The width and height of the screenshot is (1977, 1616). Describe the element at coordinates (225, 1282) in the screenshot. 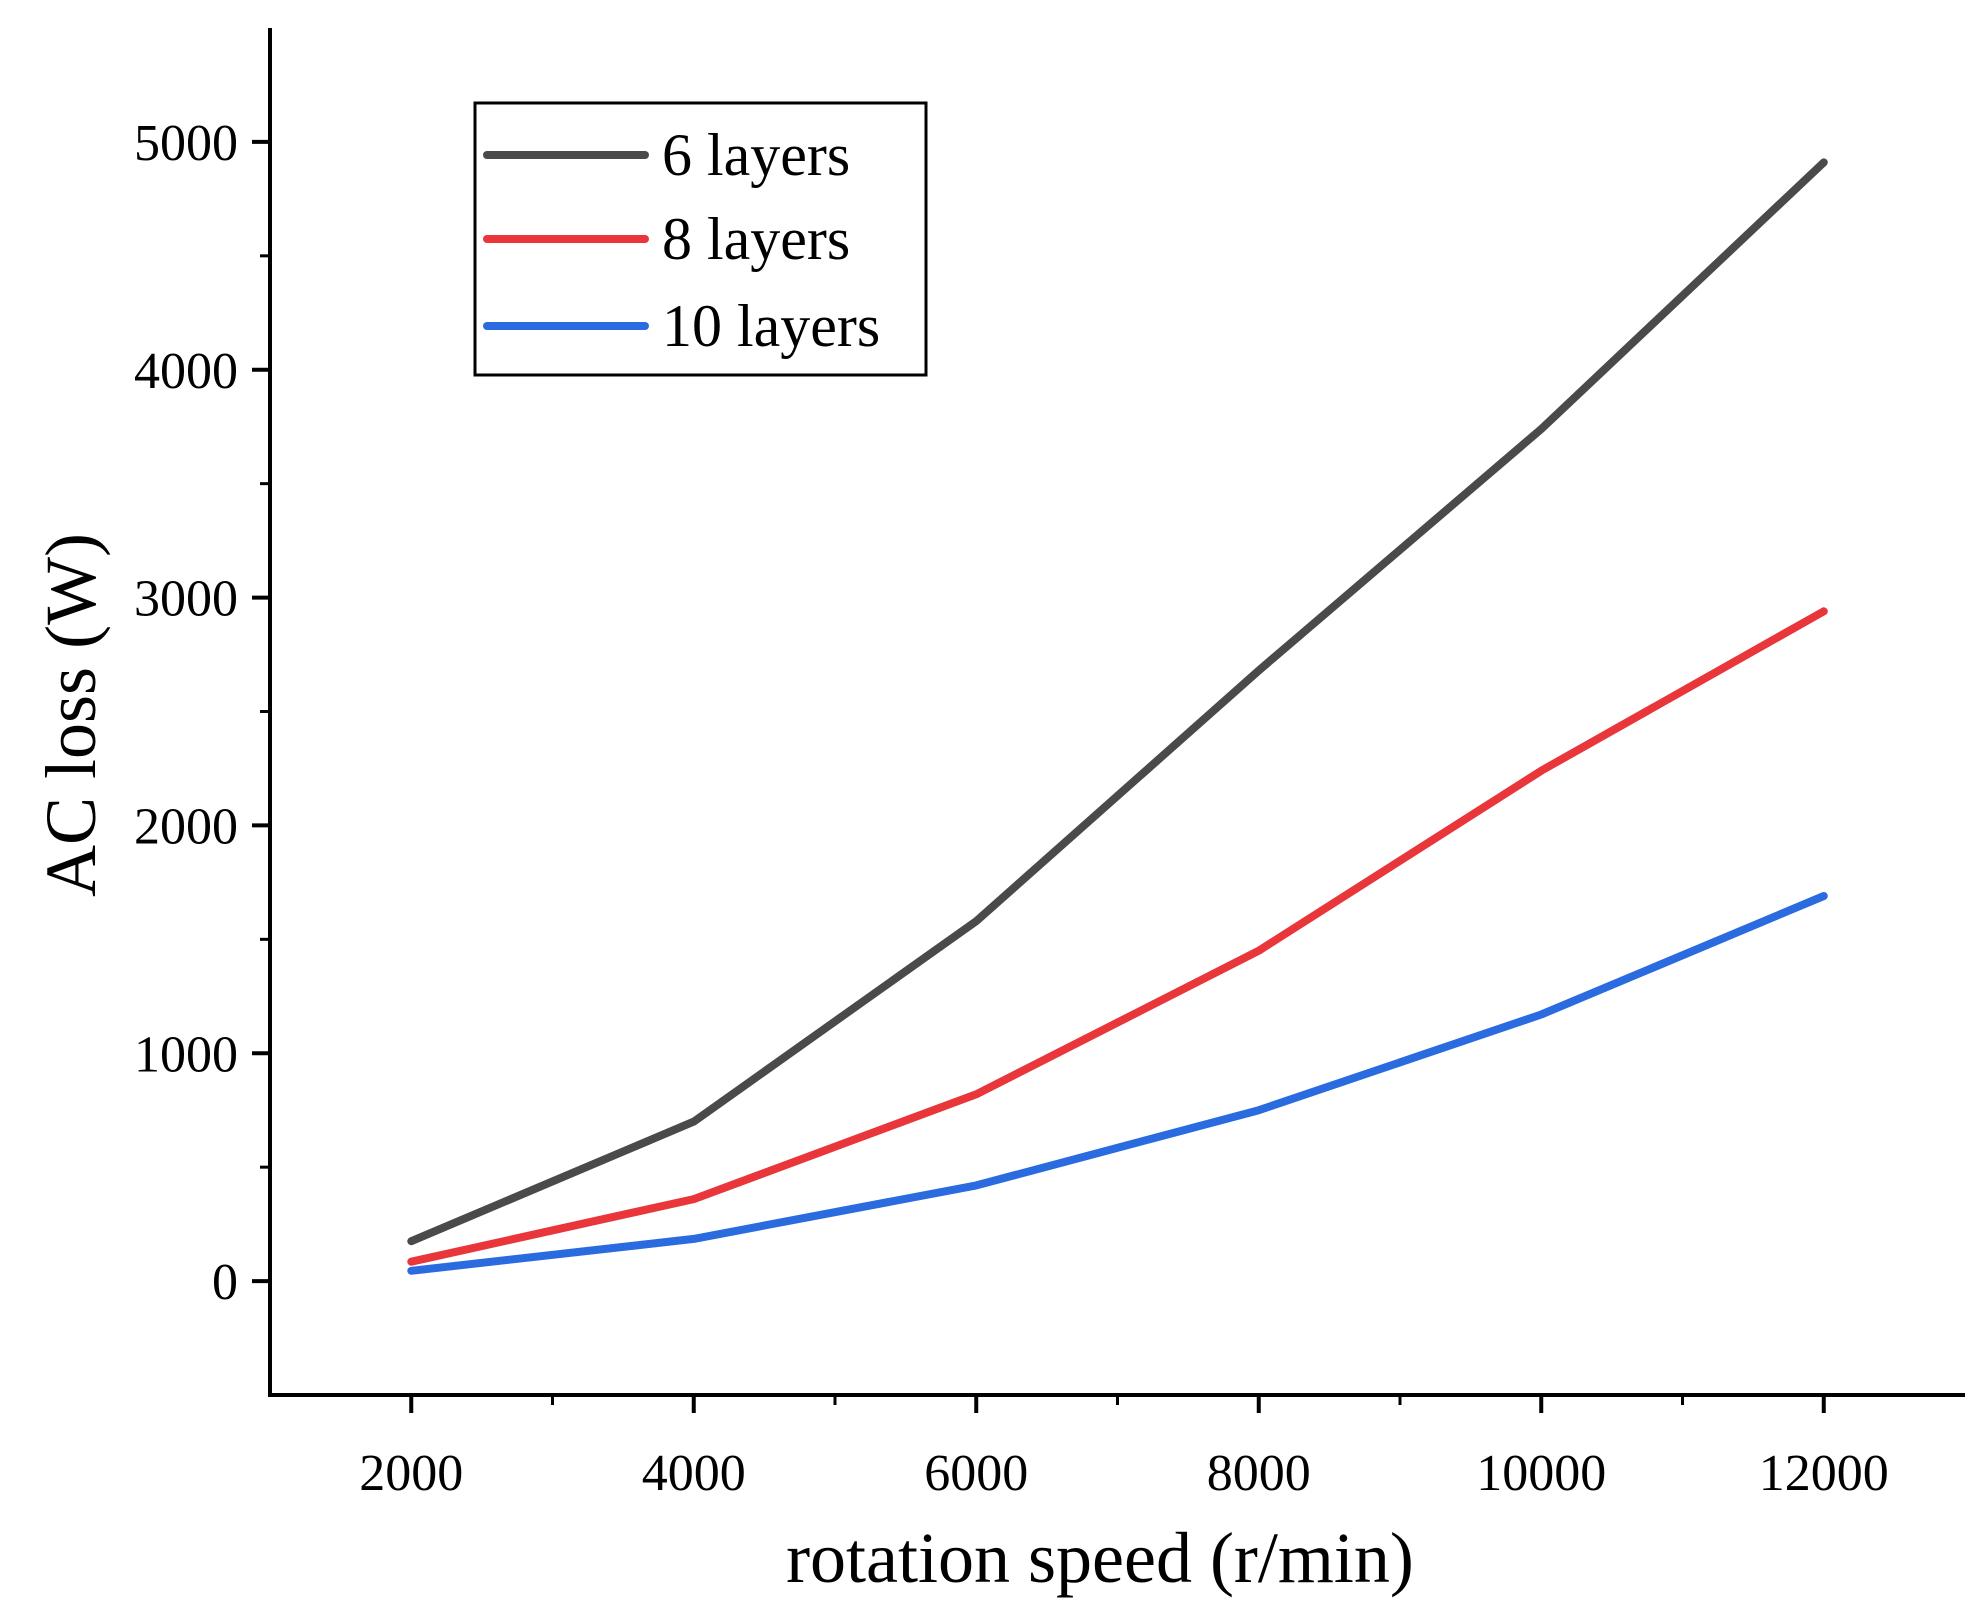

I see `y-tick-label: 0` at that location.